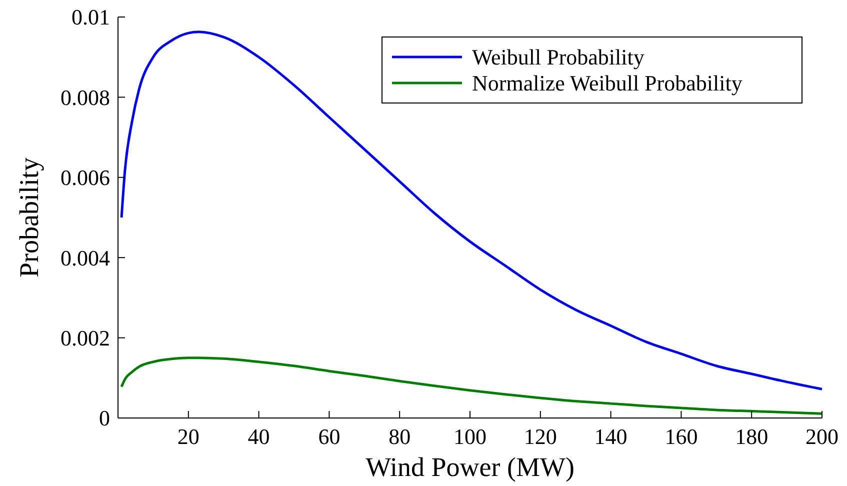  I want to click on x-axis-title: Wind Power (MW), so click(470, 467).